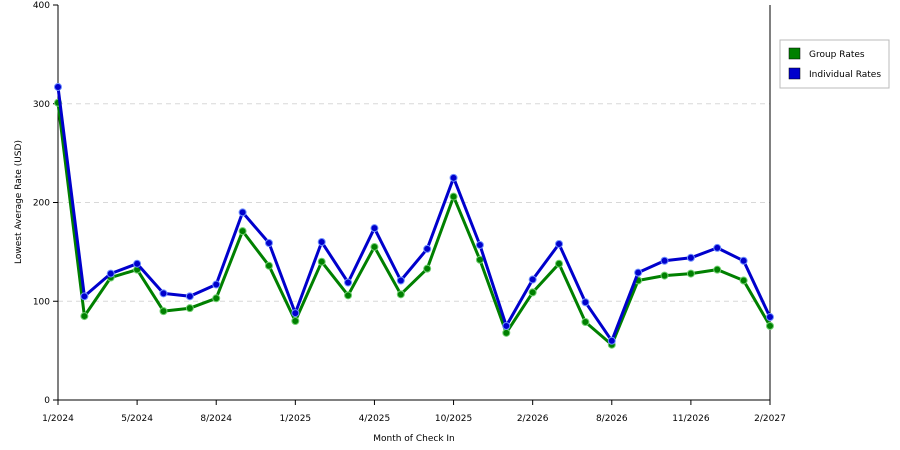  Describe the element at coordinates (41, 6) in the screenshot. I see `y-tick-label: 400` at that location.